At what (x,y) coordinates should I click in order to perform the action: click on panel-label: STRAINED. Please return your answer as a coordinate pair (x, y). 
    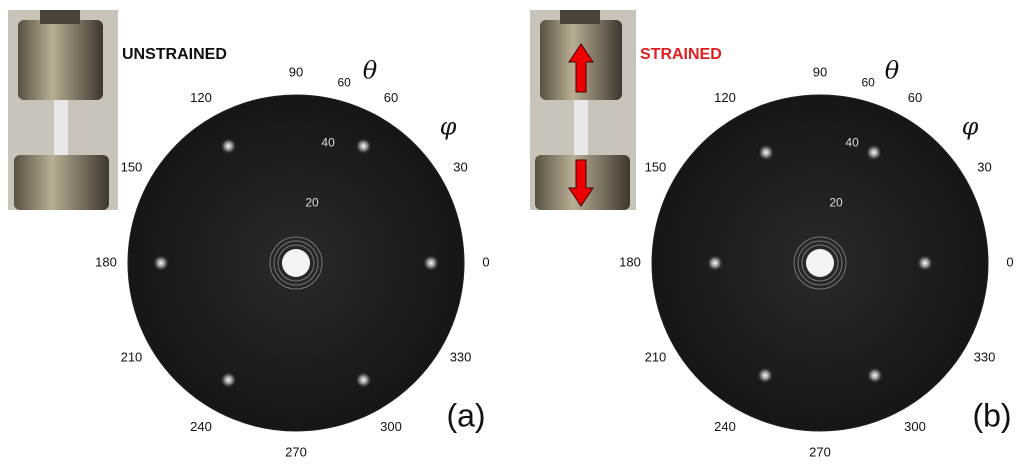
    Looking at the image, I should click on (681, 54).